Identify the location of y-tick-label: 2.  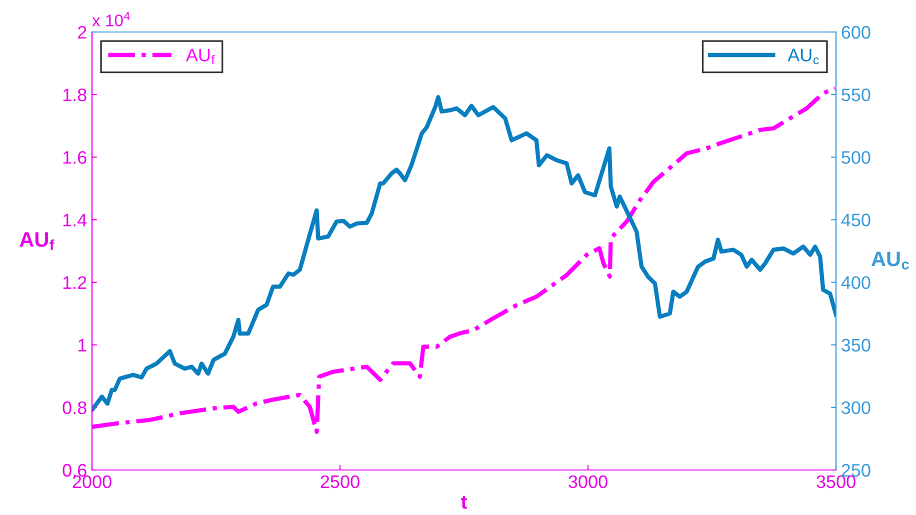
(82, 32).